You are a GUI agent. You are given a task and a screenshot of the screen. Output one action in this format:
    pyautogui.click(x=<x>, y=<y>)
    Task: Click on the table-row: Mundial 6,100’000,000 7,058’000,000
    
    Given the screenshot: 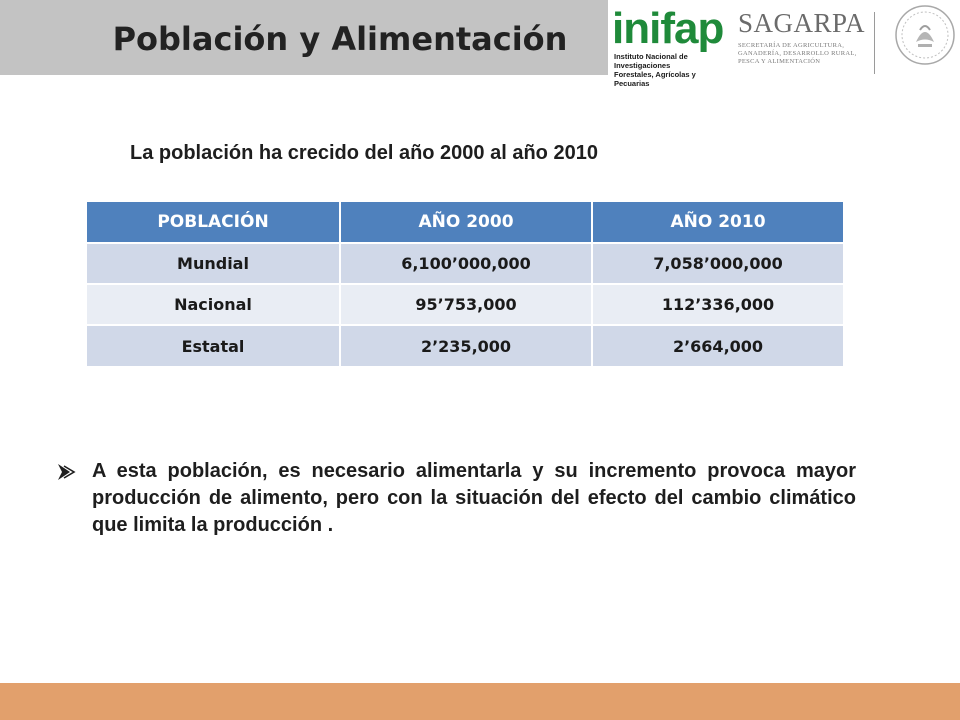 What is the action you would take?
    pyautogui.click(x=465, y=263)
    